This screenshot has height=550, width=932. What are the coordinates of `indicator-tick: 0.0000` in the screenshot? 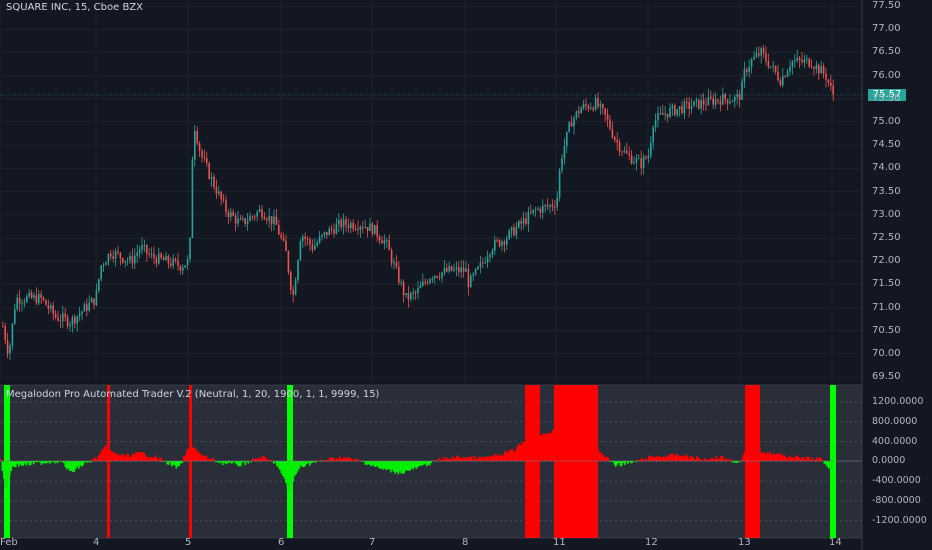 It's located at (889, 461).